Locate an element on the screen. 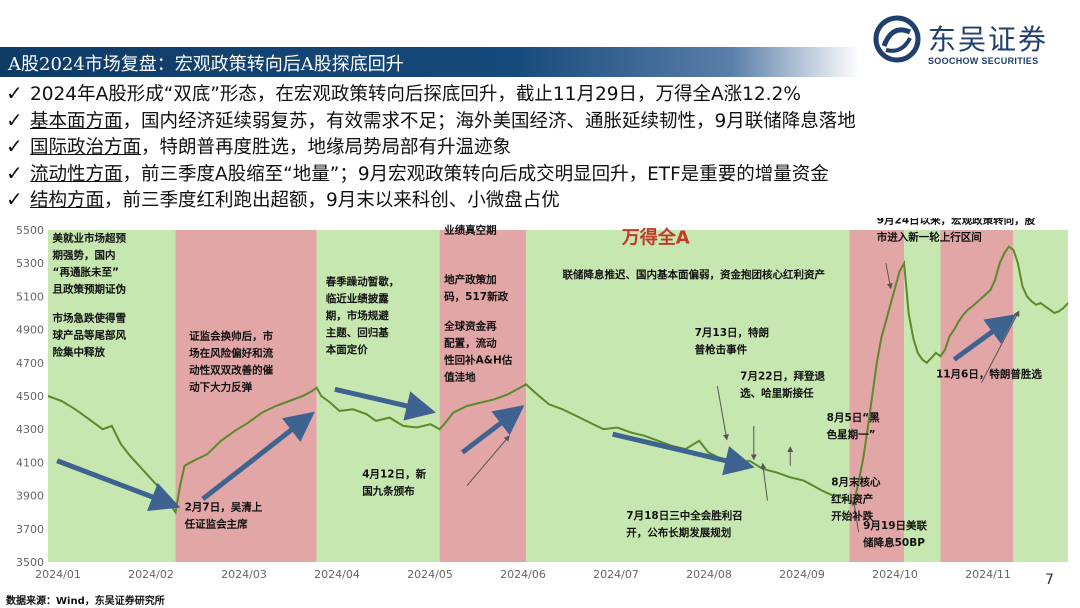  bullet-item: ✓ 国际政治方面，特朗普再度胜选，地缘局势局部有升温迹象 is located at coordinates (541, 146).